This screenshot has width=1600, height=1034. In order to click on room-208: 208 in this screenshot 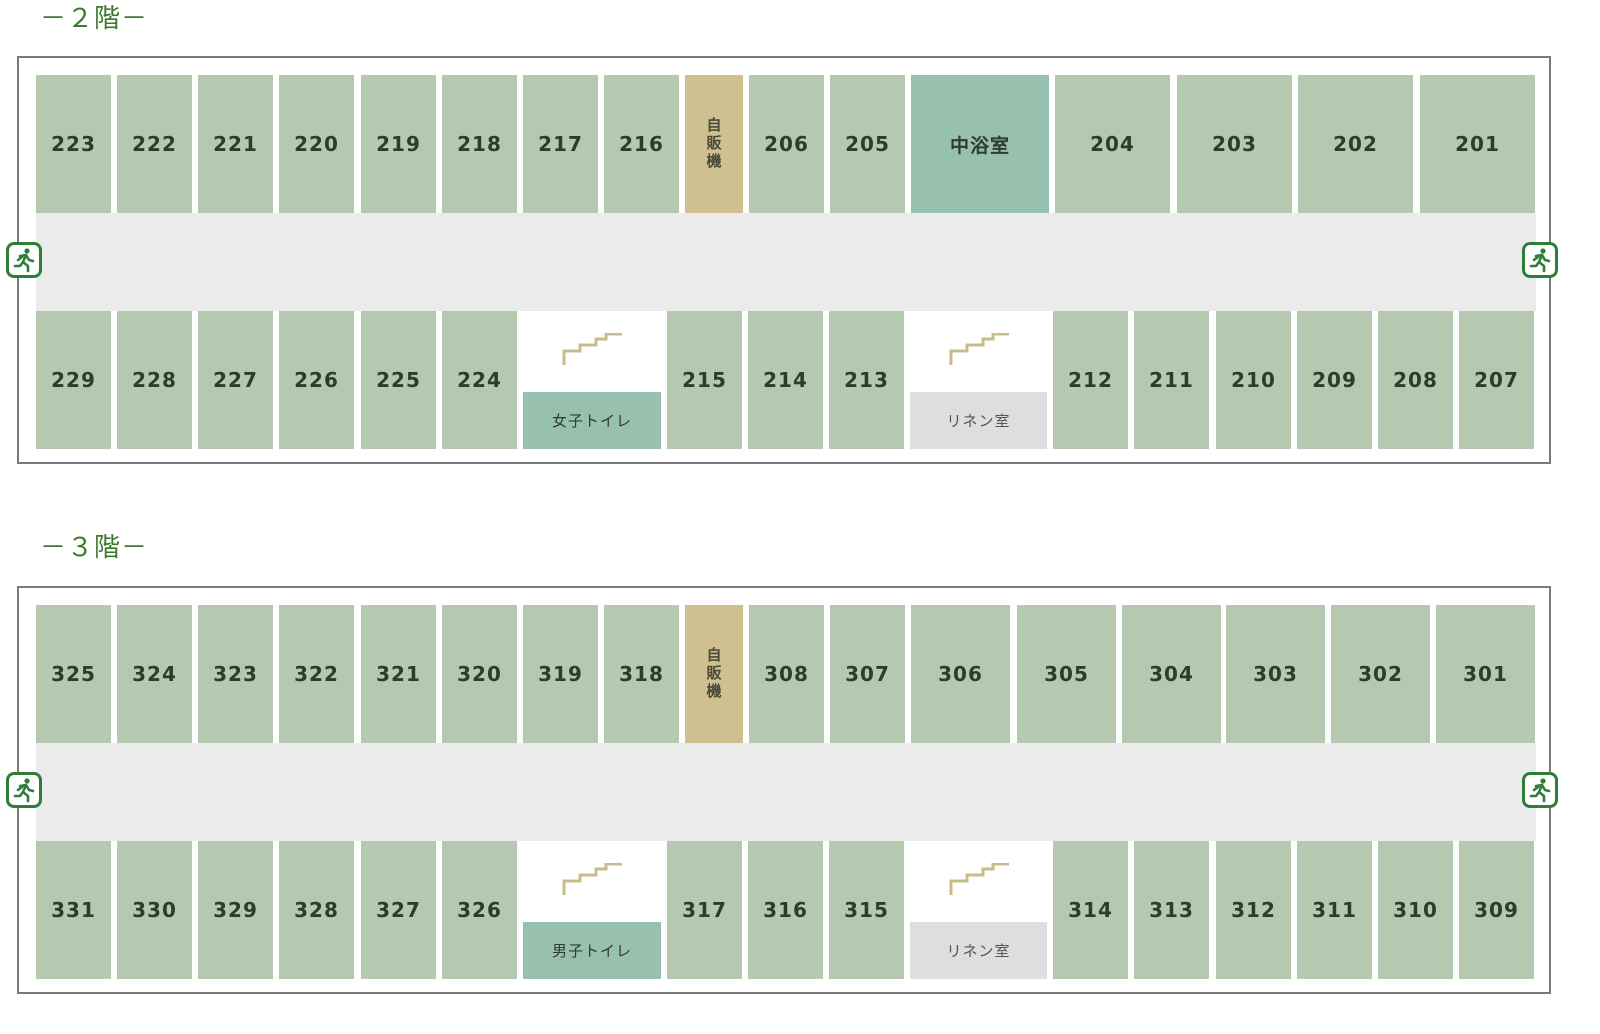, I will do `click(1415, 380)`.